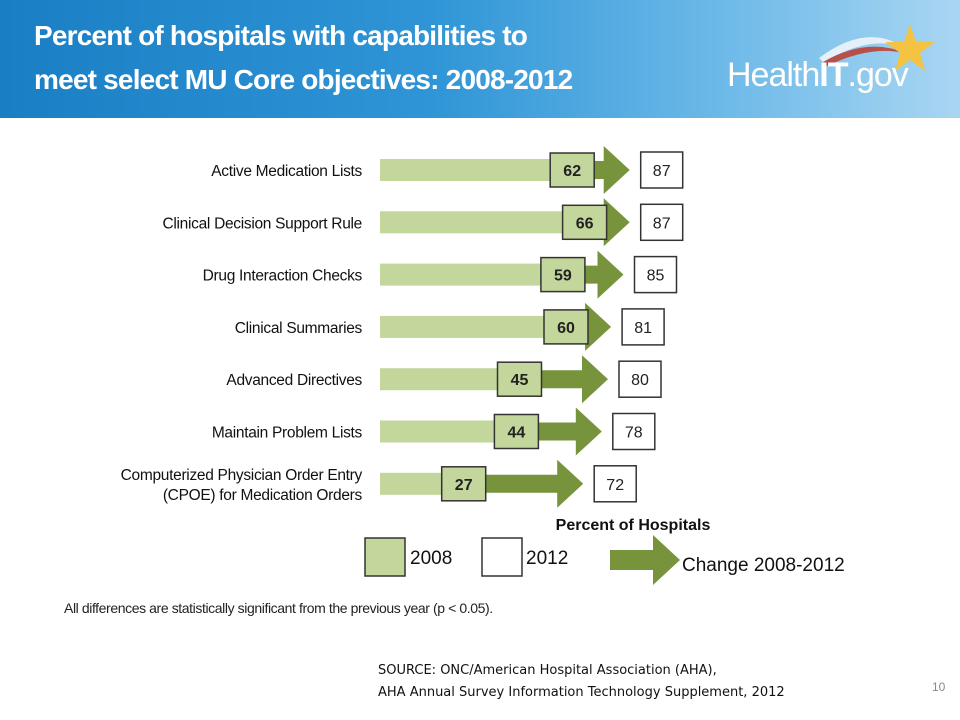 The image size is (960, 720). Describe the element at coordinates (633, 525) in the screenshot. I see `x-axis-label: Percent of Hospitals` at that location.